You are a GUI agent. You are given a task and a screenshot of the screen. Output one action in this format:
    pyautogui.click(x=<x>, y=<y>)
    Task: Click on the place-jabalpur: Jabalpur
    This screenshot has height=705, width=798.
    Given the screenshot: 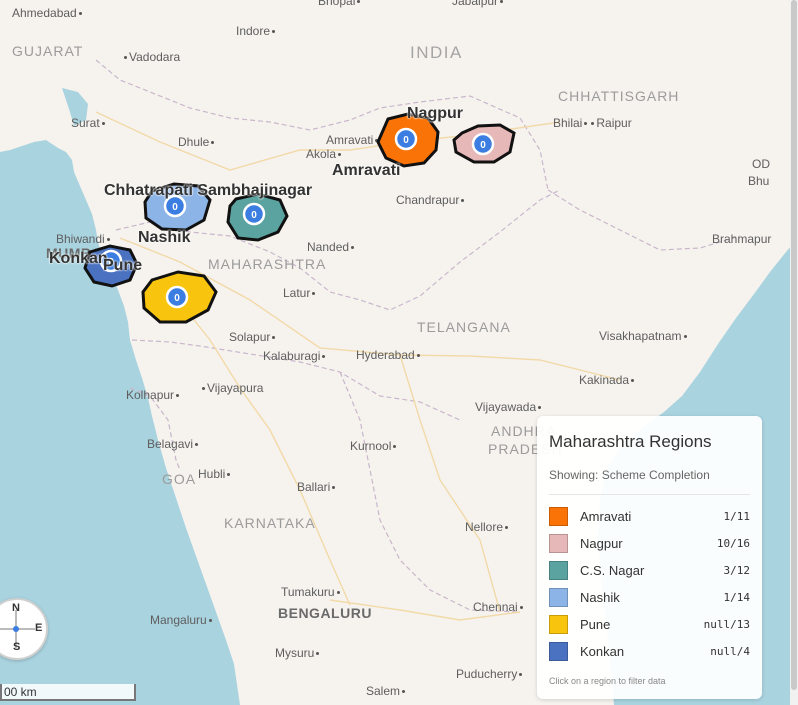 What is the action you would take?
    pyautogui.click(x=478, y=4)
    